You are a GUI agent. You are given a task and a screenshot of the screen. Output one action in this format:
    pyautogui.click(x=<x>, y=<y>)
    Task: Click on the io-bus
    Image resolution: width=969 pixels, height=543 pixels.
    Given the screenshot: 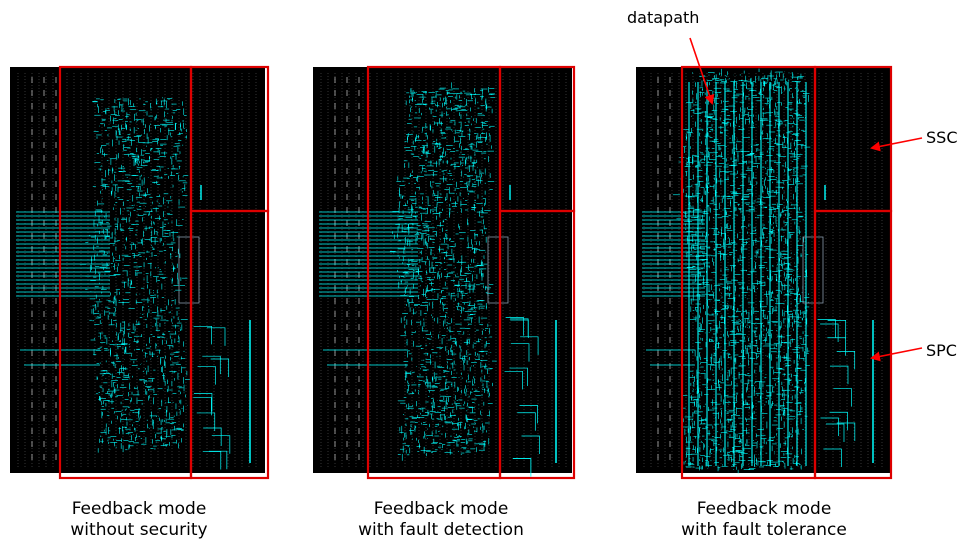 What is the action you would take?
    pyautogui.click(x=63, y=288)
    